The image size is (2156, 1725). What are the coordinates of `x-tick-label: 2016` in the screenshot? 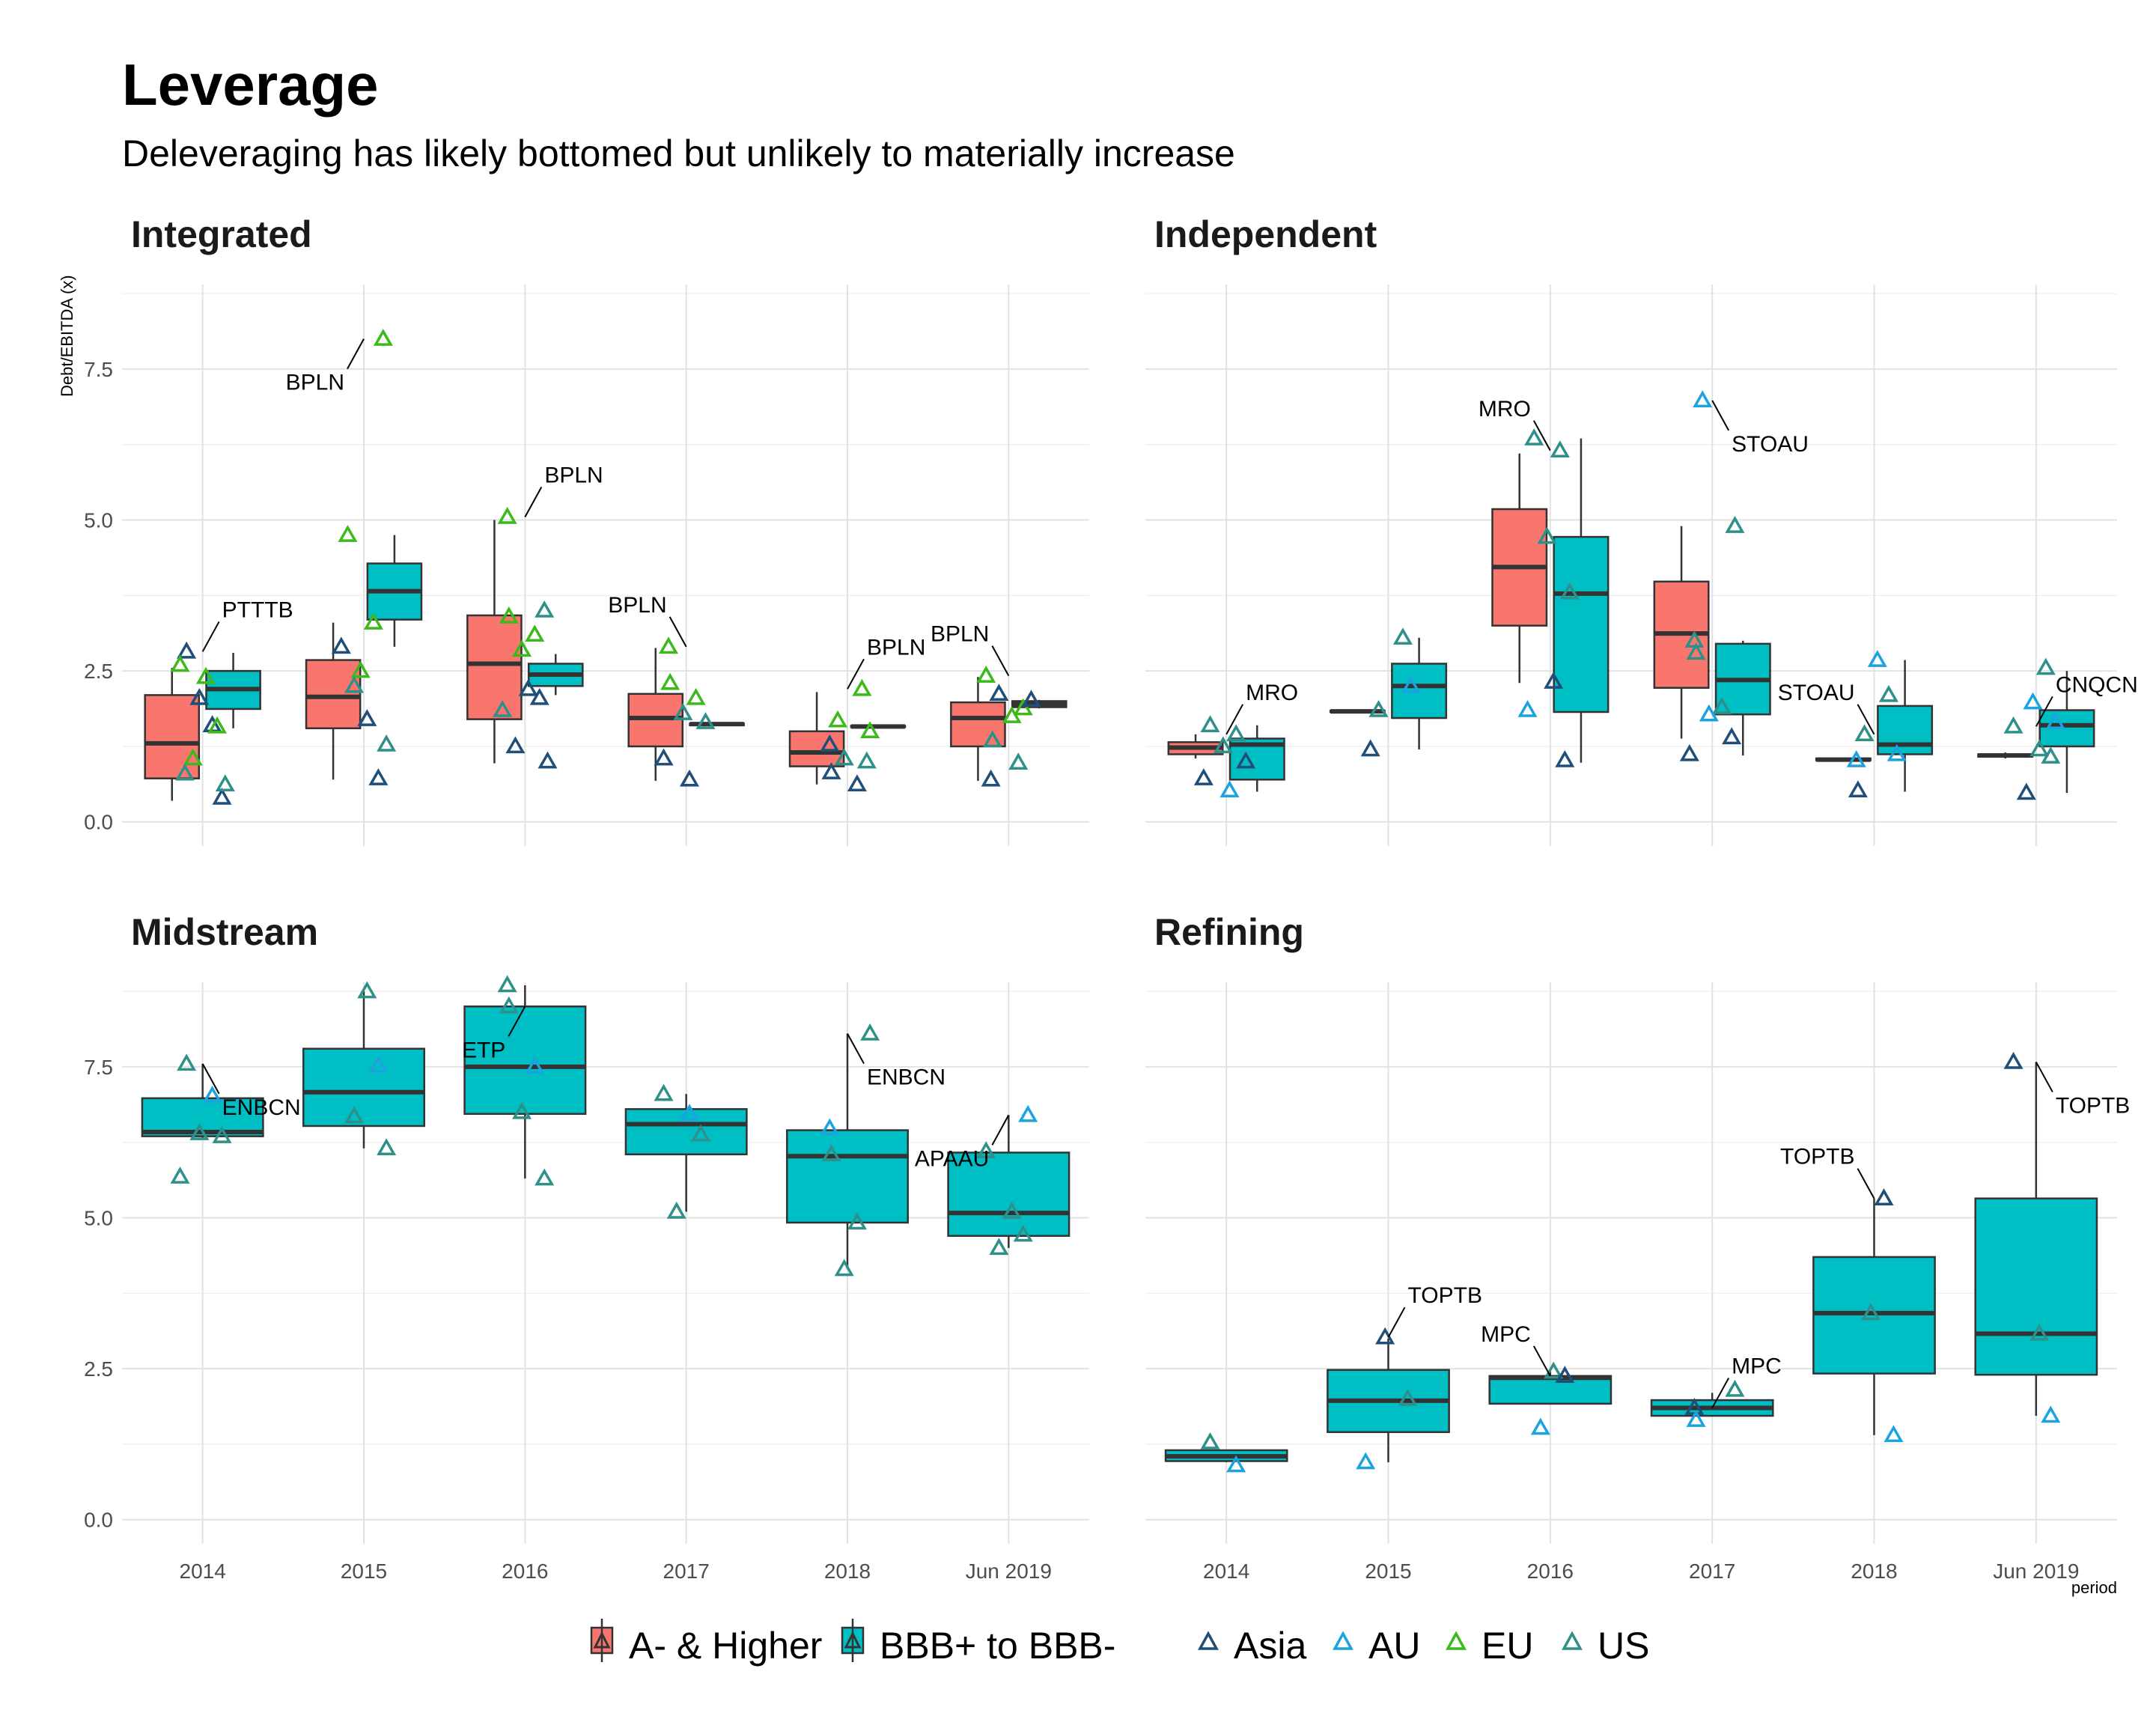 It's located at (1550, 1572).